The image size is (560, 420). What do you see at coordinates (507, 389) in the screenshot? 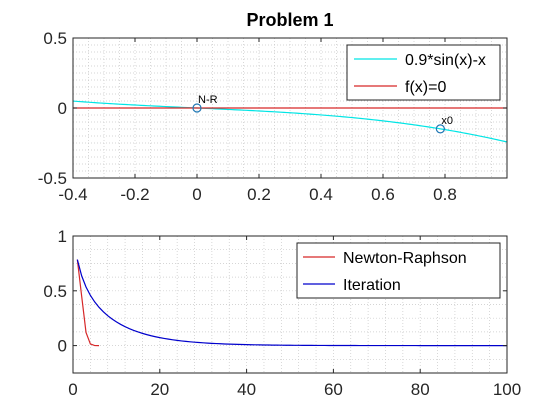
I see `x-tick-label: 100` at bounding box center [507, 389].